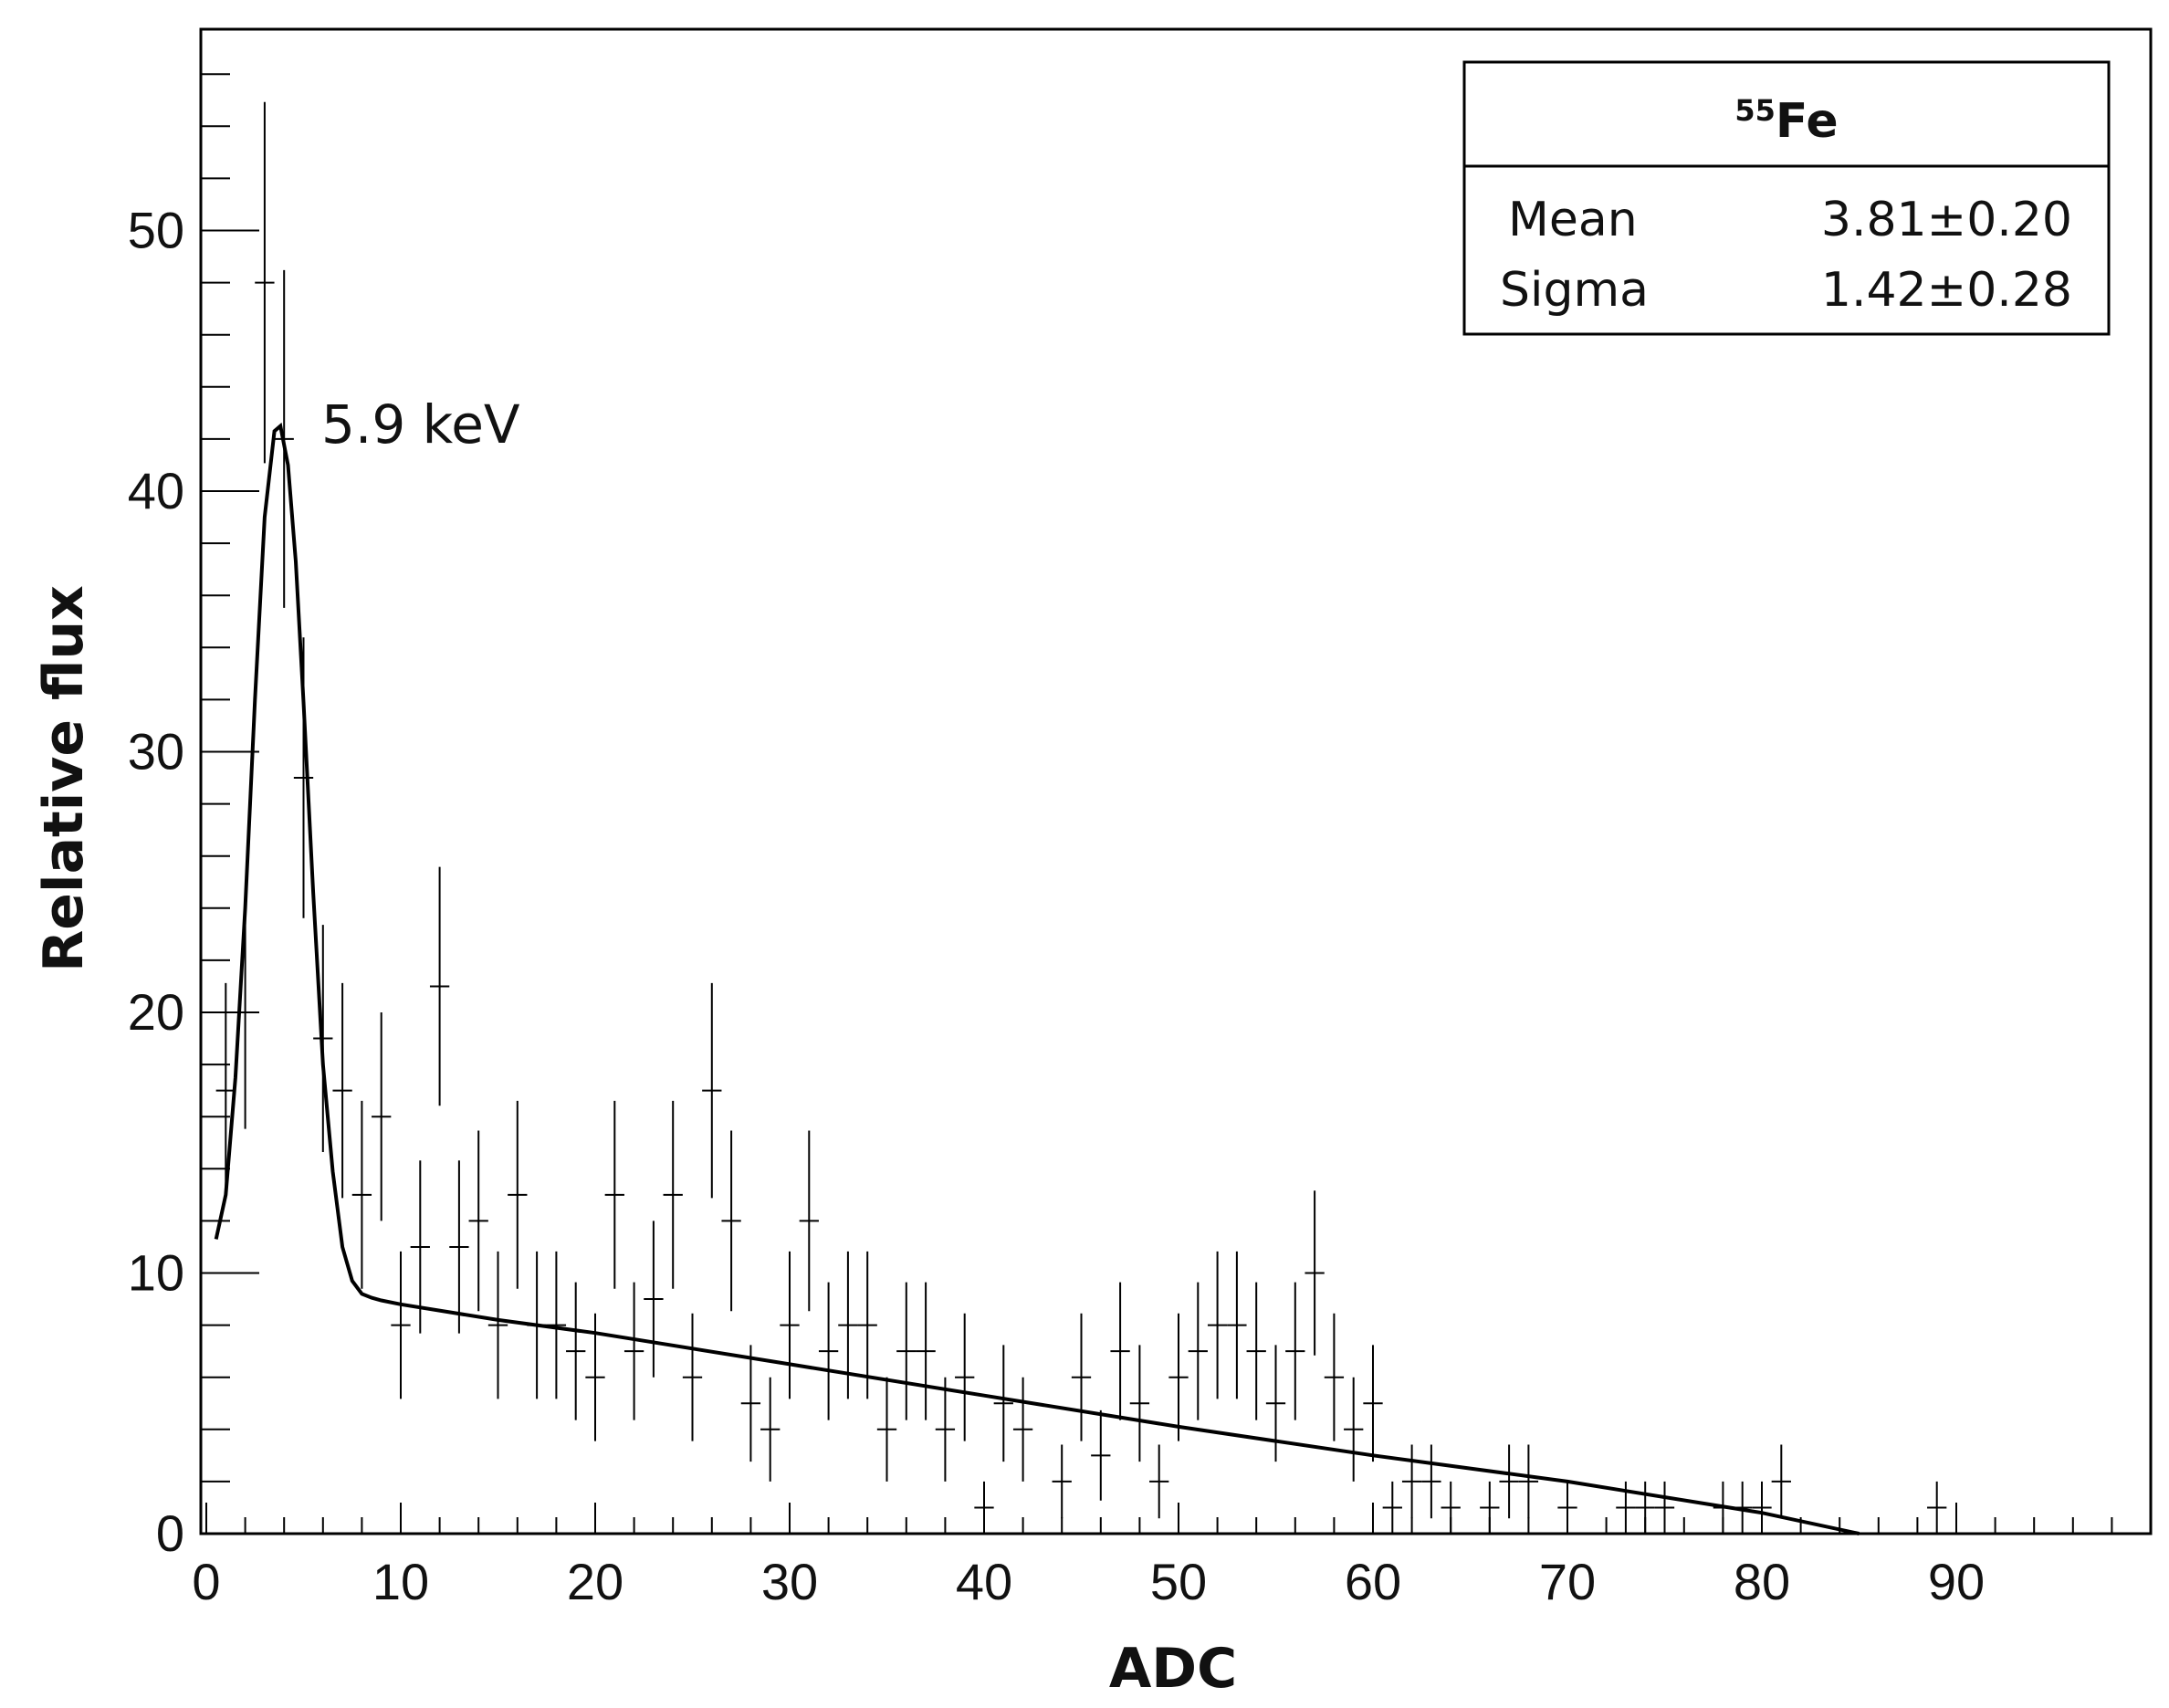 The width and height of the screenshot is (2169, 1708). I want to click on stats-title: 55Fe, so click(1786, 121).